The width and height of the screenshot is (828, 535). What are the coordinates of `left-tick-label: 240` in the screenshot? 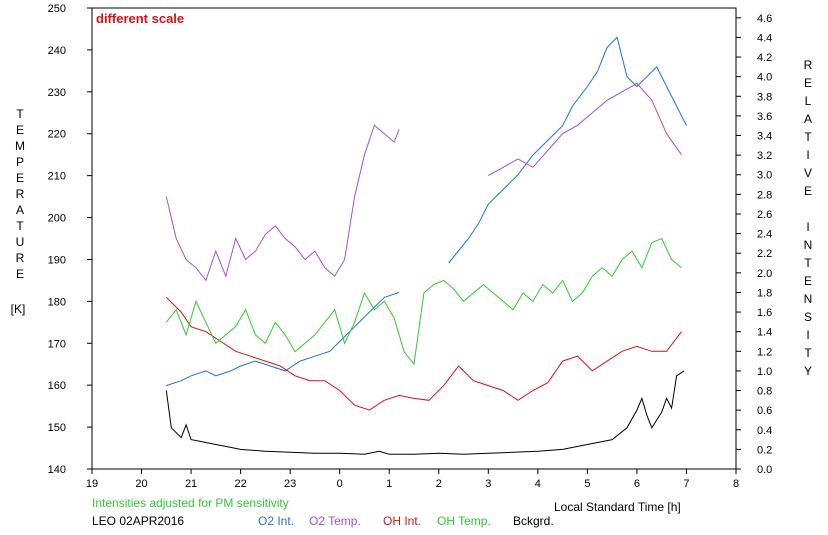 It's located at (57, 51).